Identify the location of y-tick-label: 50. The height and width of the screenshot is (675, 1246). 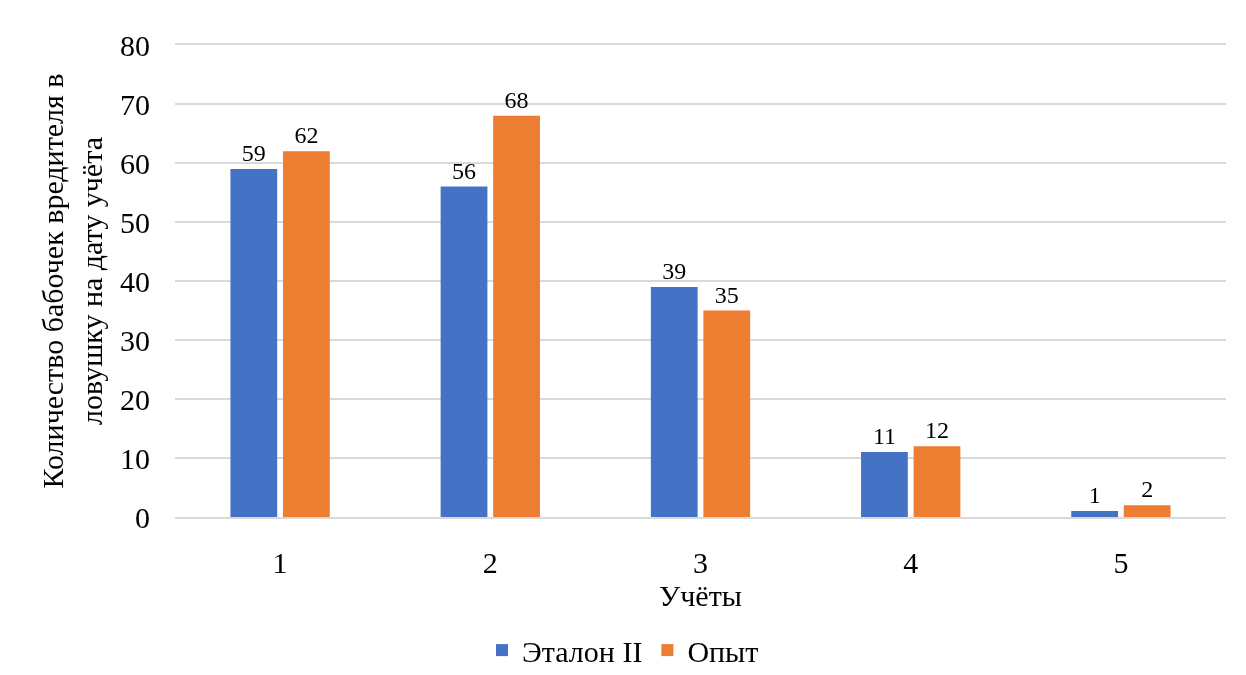
(135, 222).